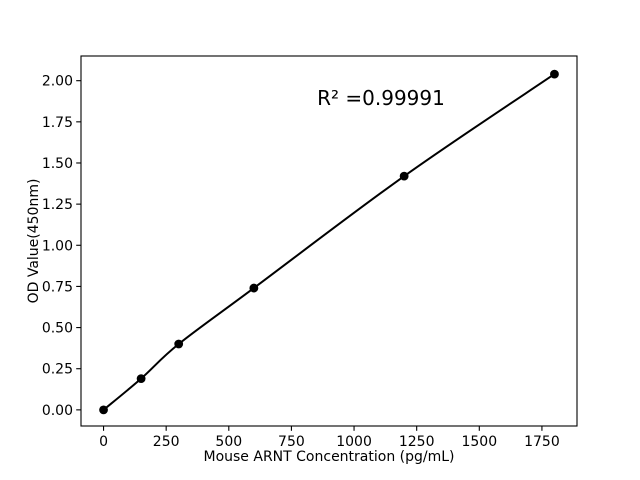  Describe the element at coordinates (57, 246) in the screenshot. I see `y-tick-label: 1.00` at that location.